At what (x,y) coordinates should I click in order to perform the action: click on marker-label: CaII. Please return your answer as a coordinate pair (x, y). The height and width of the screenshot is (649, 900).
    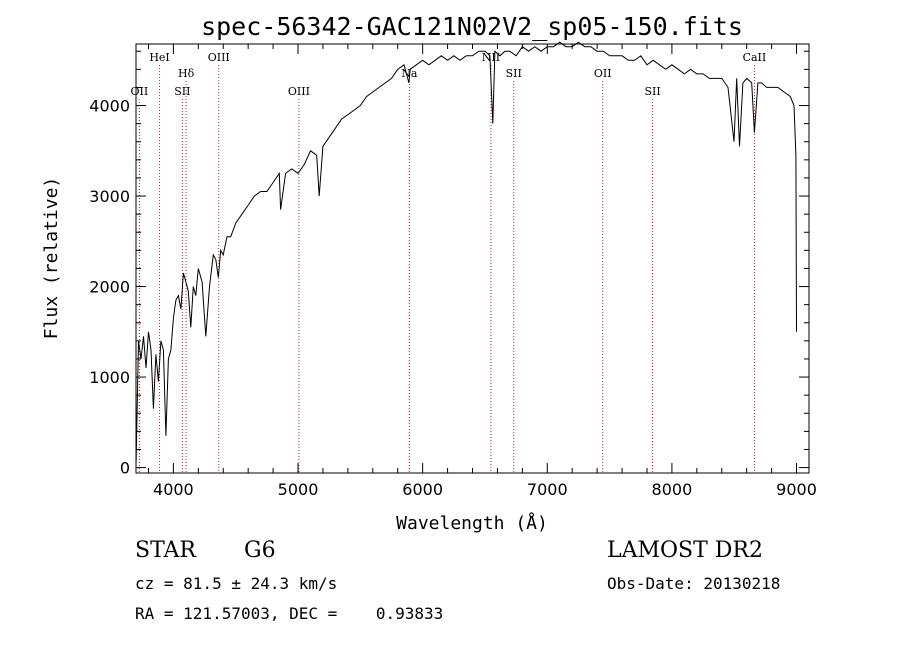
    Looking at the image, I should click on (755, 57).